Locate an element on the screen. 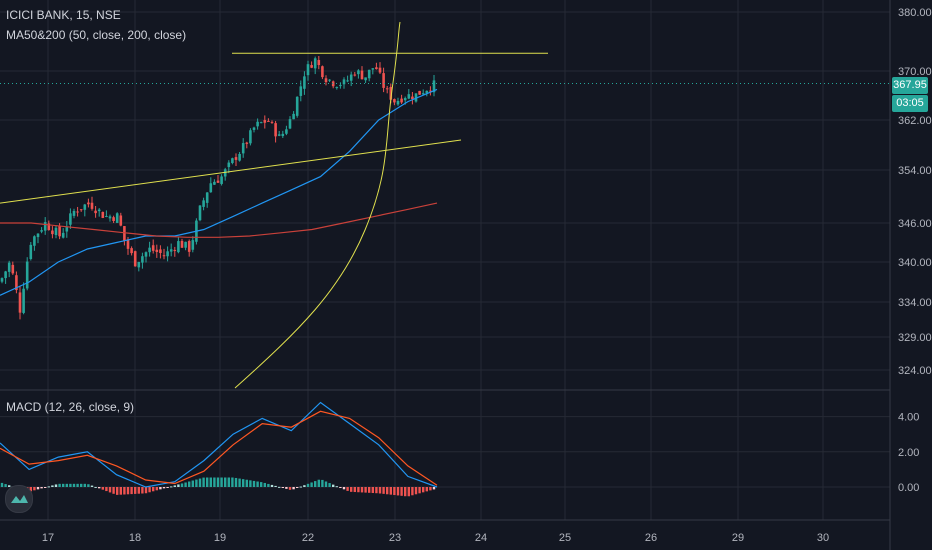 The image size is (932, 550). time-axis-label: 26 is located at coordinates (651, 538).